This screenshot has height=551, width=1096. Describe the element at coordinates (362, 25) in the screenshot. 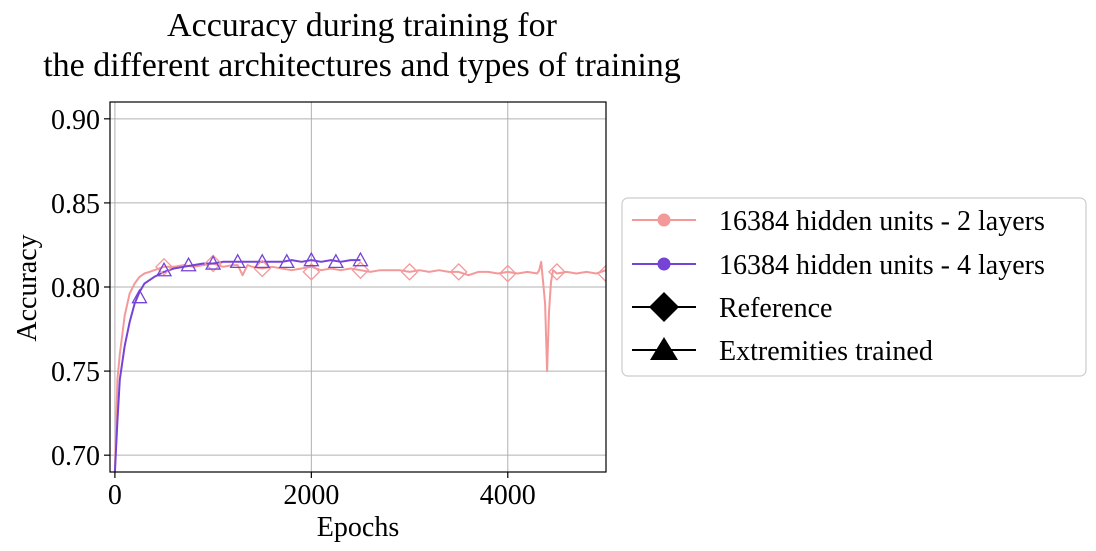

I see `chart-title-line-1: Accuracy during training for` at that location.